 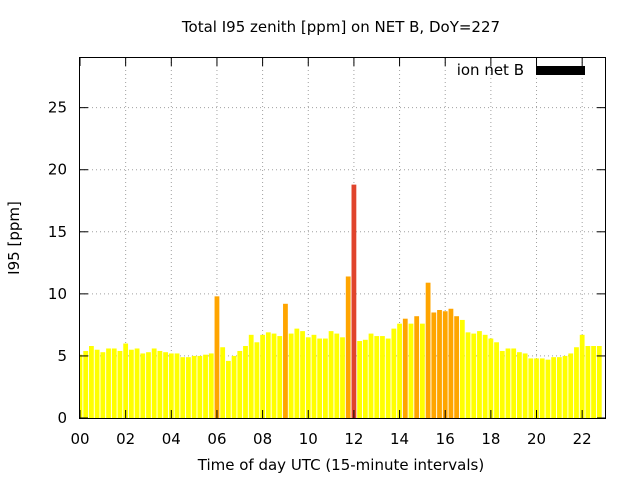 I want to click on y-tick-label: 25, so click(x=57, y=108).